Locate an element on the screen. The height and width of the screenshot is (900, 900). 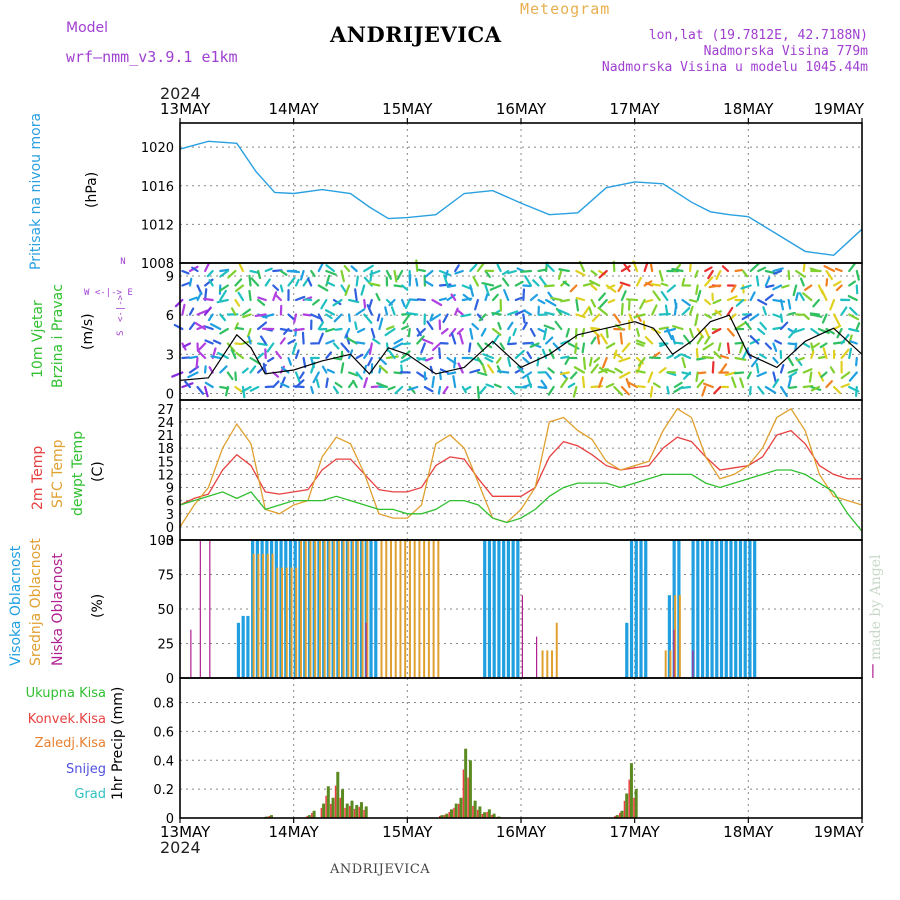
y-tick-label: 9 is located at coordinates (170, 277).